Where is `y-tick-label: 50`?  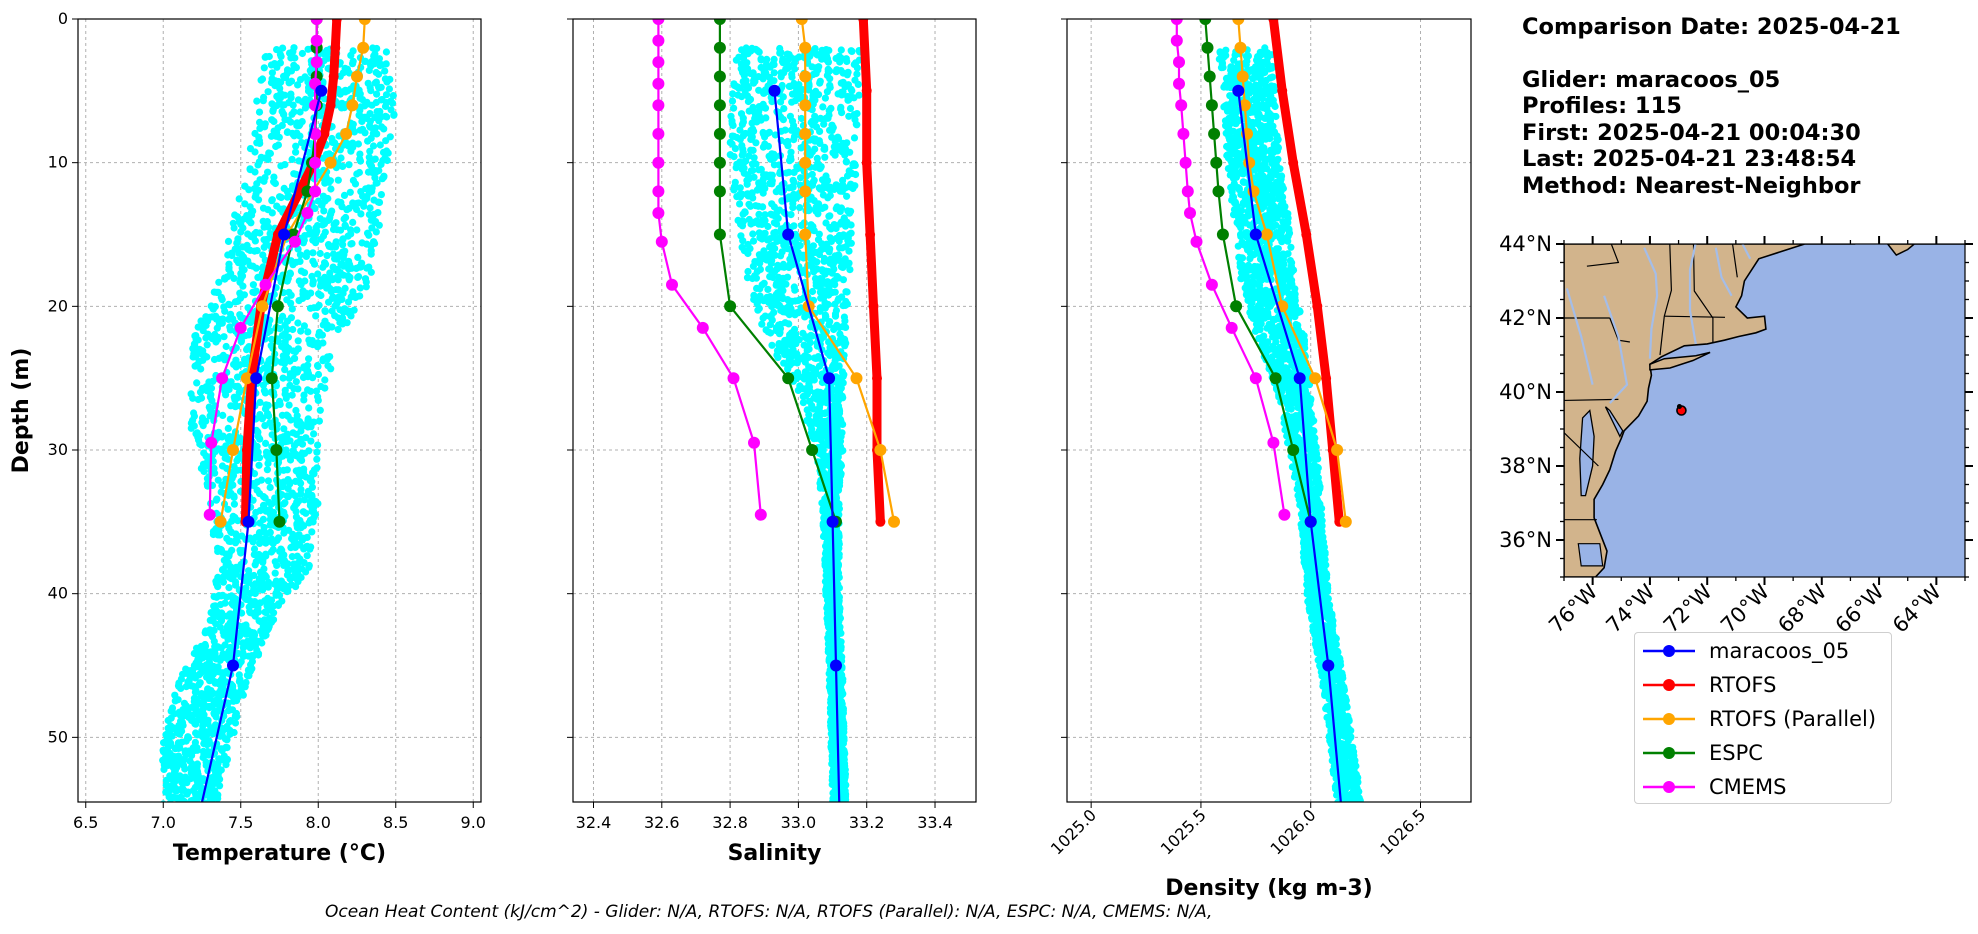 y-tick-label: 50 is located at coordinates (58, 736).